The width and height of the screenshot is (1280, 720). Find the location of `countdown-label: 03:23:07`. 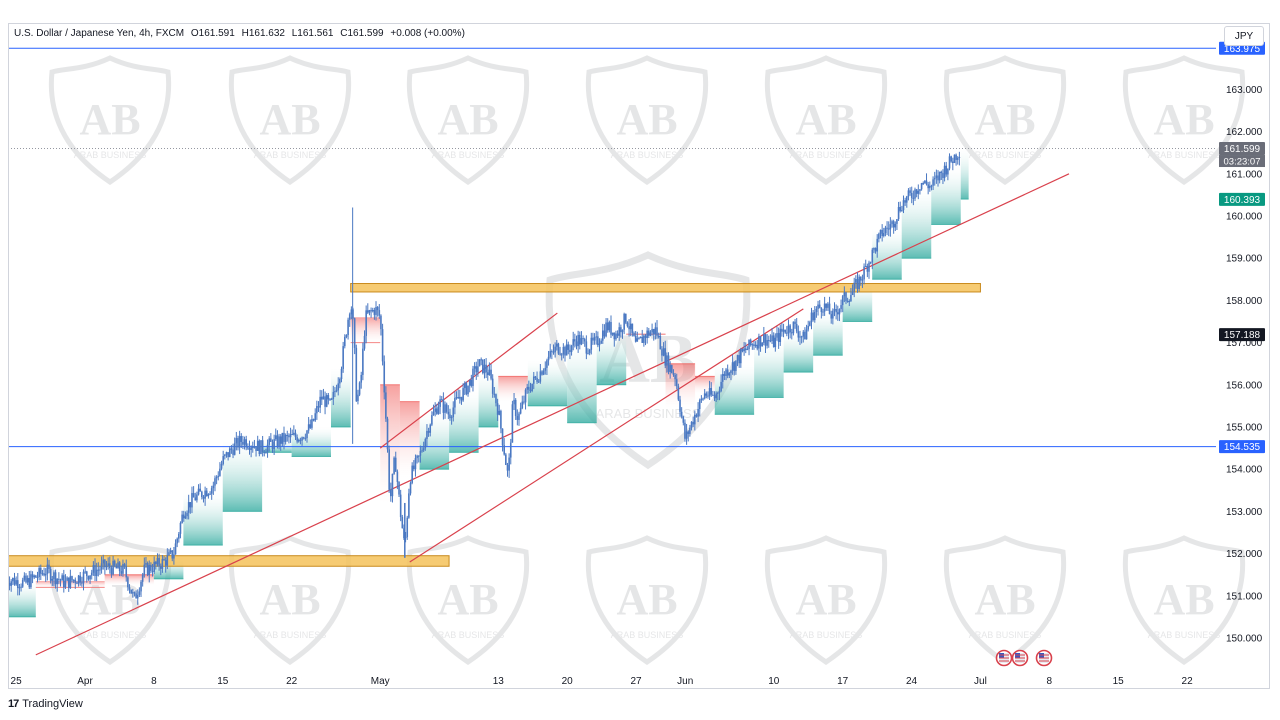

countdown-label: 03:23:07 is located at coordinates (1242, 162).